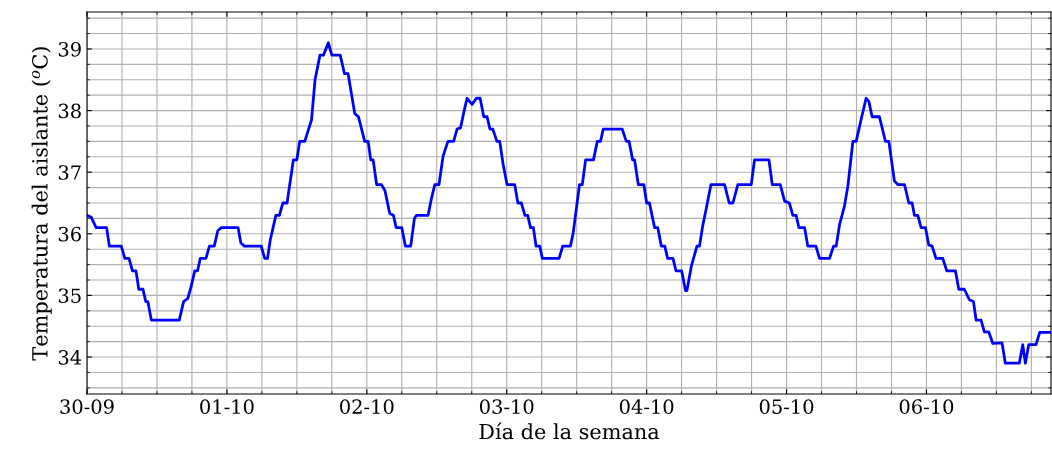  Describe the element at coordinates (69, 296) in the screenshot. I see `y-tick-label: 35` at that location.